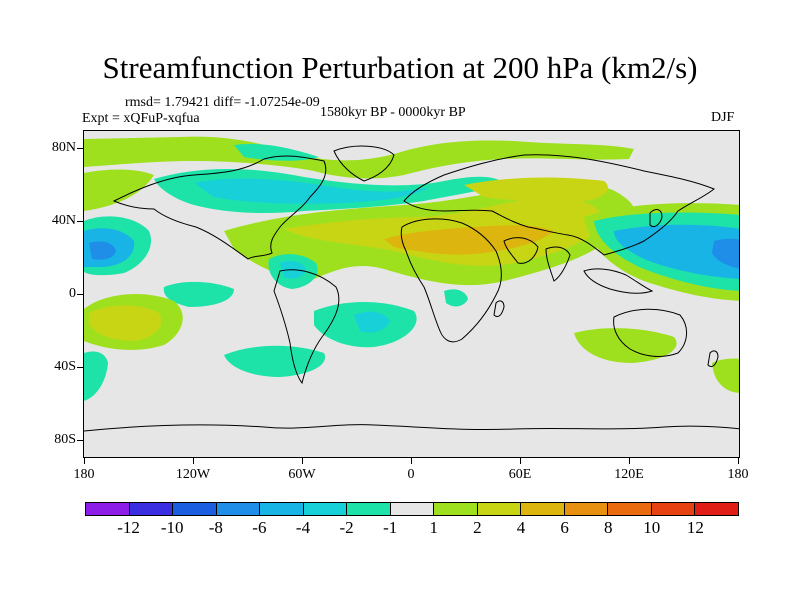 This screenshot has width=800, height=600. I want to click on colorbar-label: 8, so click(608, 527).